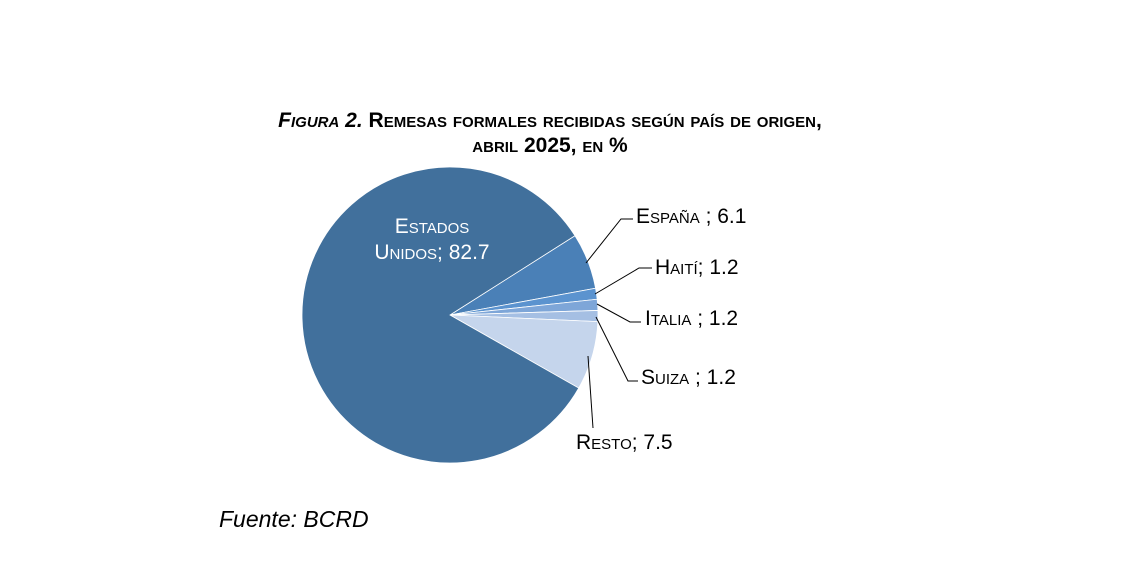  What do you see at coordinates (618, 313) in the screenshot?
I see `leader-line-italia` at bounding box center [618, 313].